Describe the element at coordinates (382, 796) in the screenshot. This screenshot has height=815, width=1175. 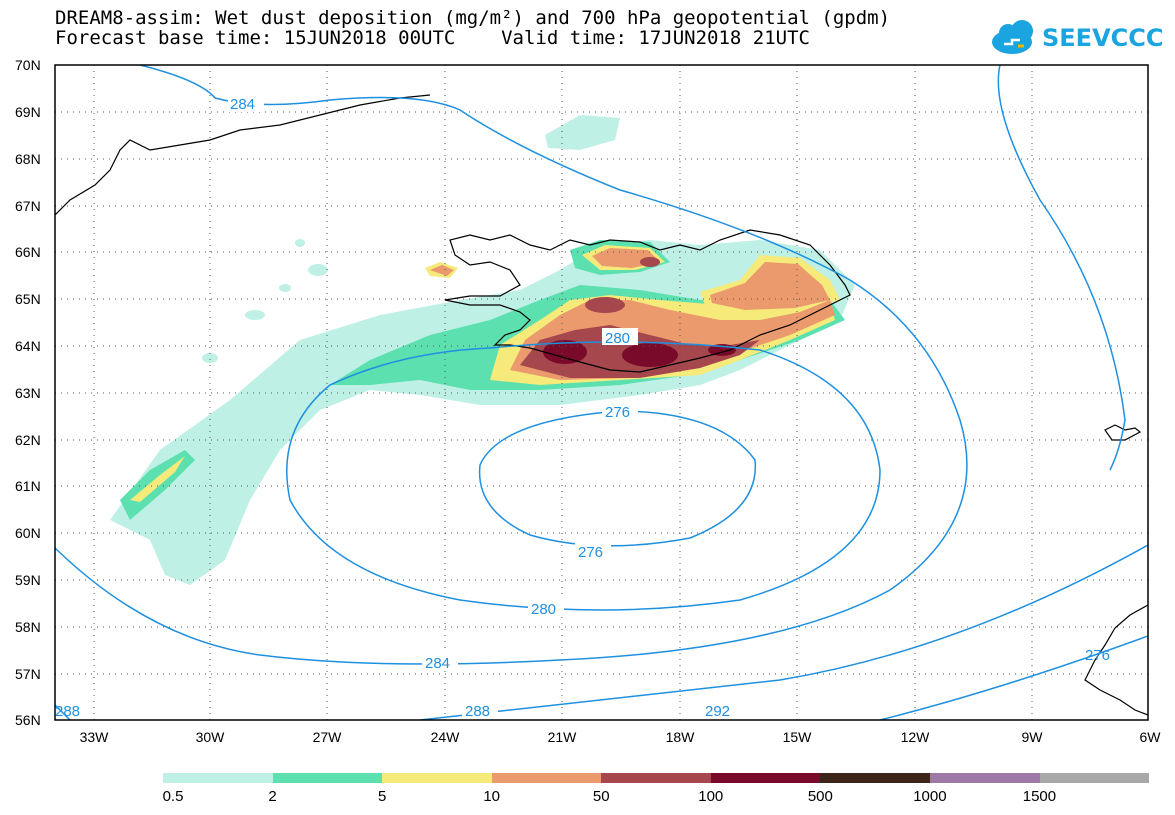
I see `legend-label: 5` at that location.